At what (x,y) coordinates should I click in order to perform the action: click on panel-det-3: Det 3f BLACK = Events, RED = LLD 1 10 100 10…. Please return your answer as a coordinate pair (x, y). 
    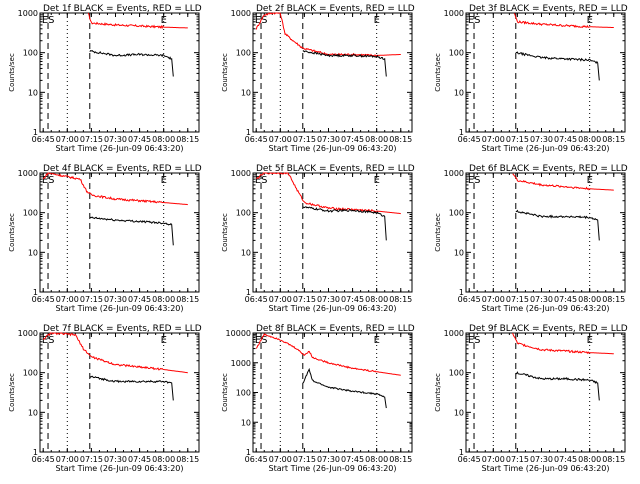
    Looking at the image, I should click on (531, 78).